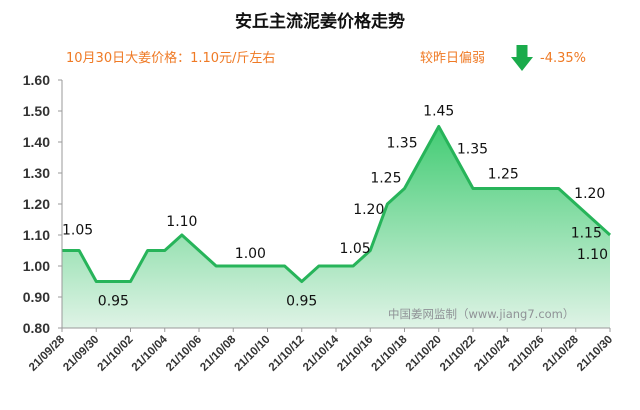 Image resolution: width=640 pixels, height=410 pixels. What do you see at coordinates (36, 111) in the screenshot?
I see `y-tick-label: 1.50` at bounding box center [36, 111].